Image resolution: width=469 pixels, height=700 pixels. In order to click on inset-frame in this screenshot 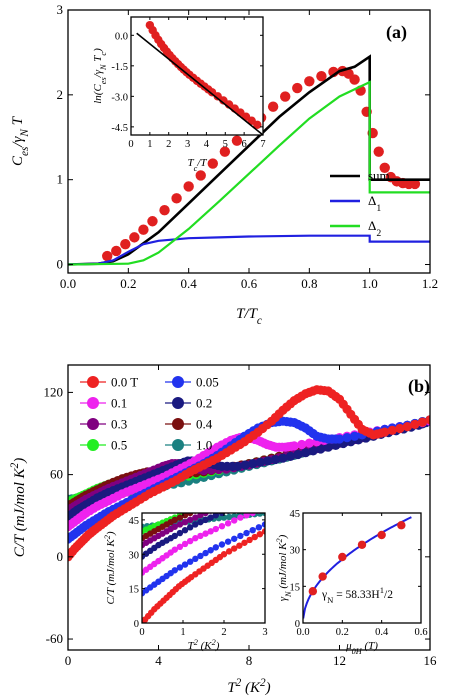, I will do `click(197, 76)`.